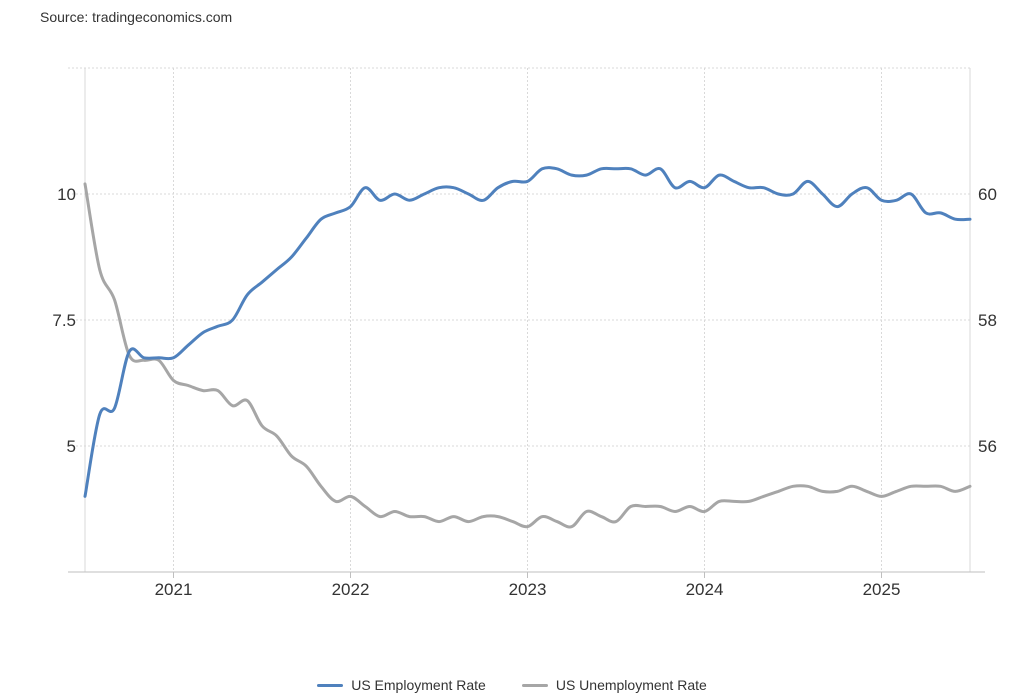 The height and width of the screenshot is (700, 1024). I want to click on legend-label-employment: US Employment Rate, so click(418, 685).